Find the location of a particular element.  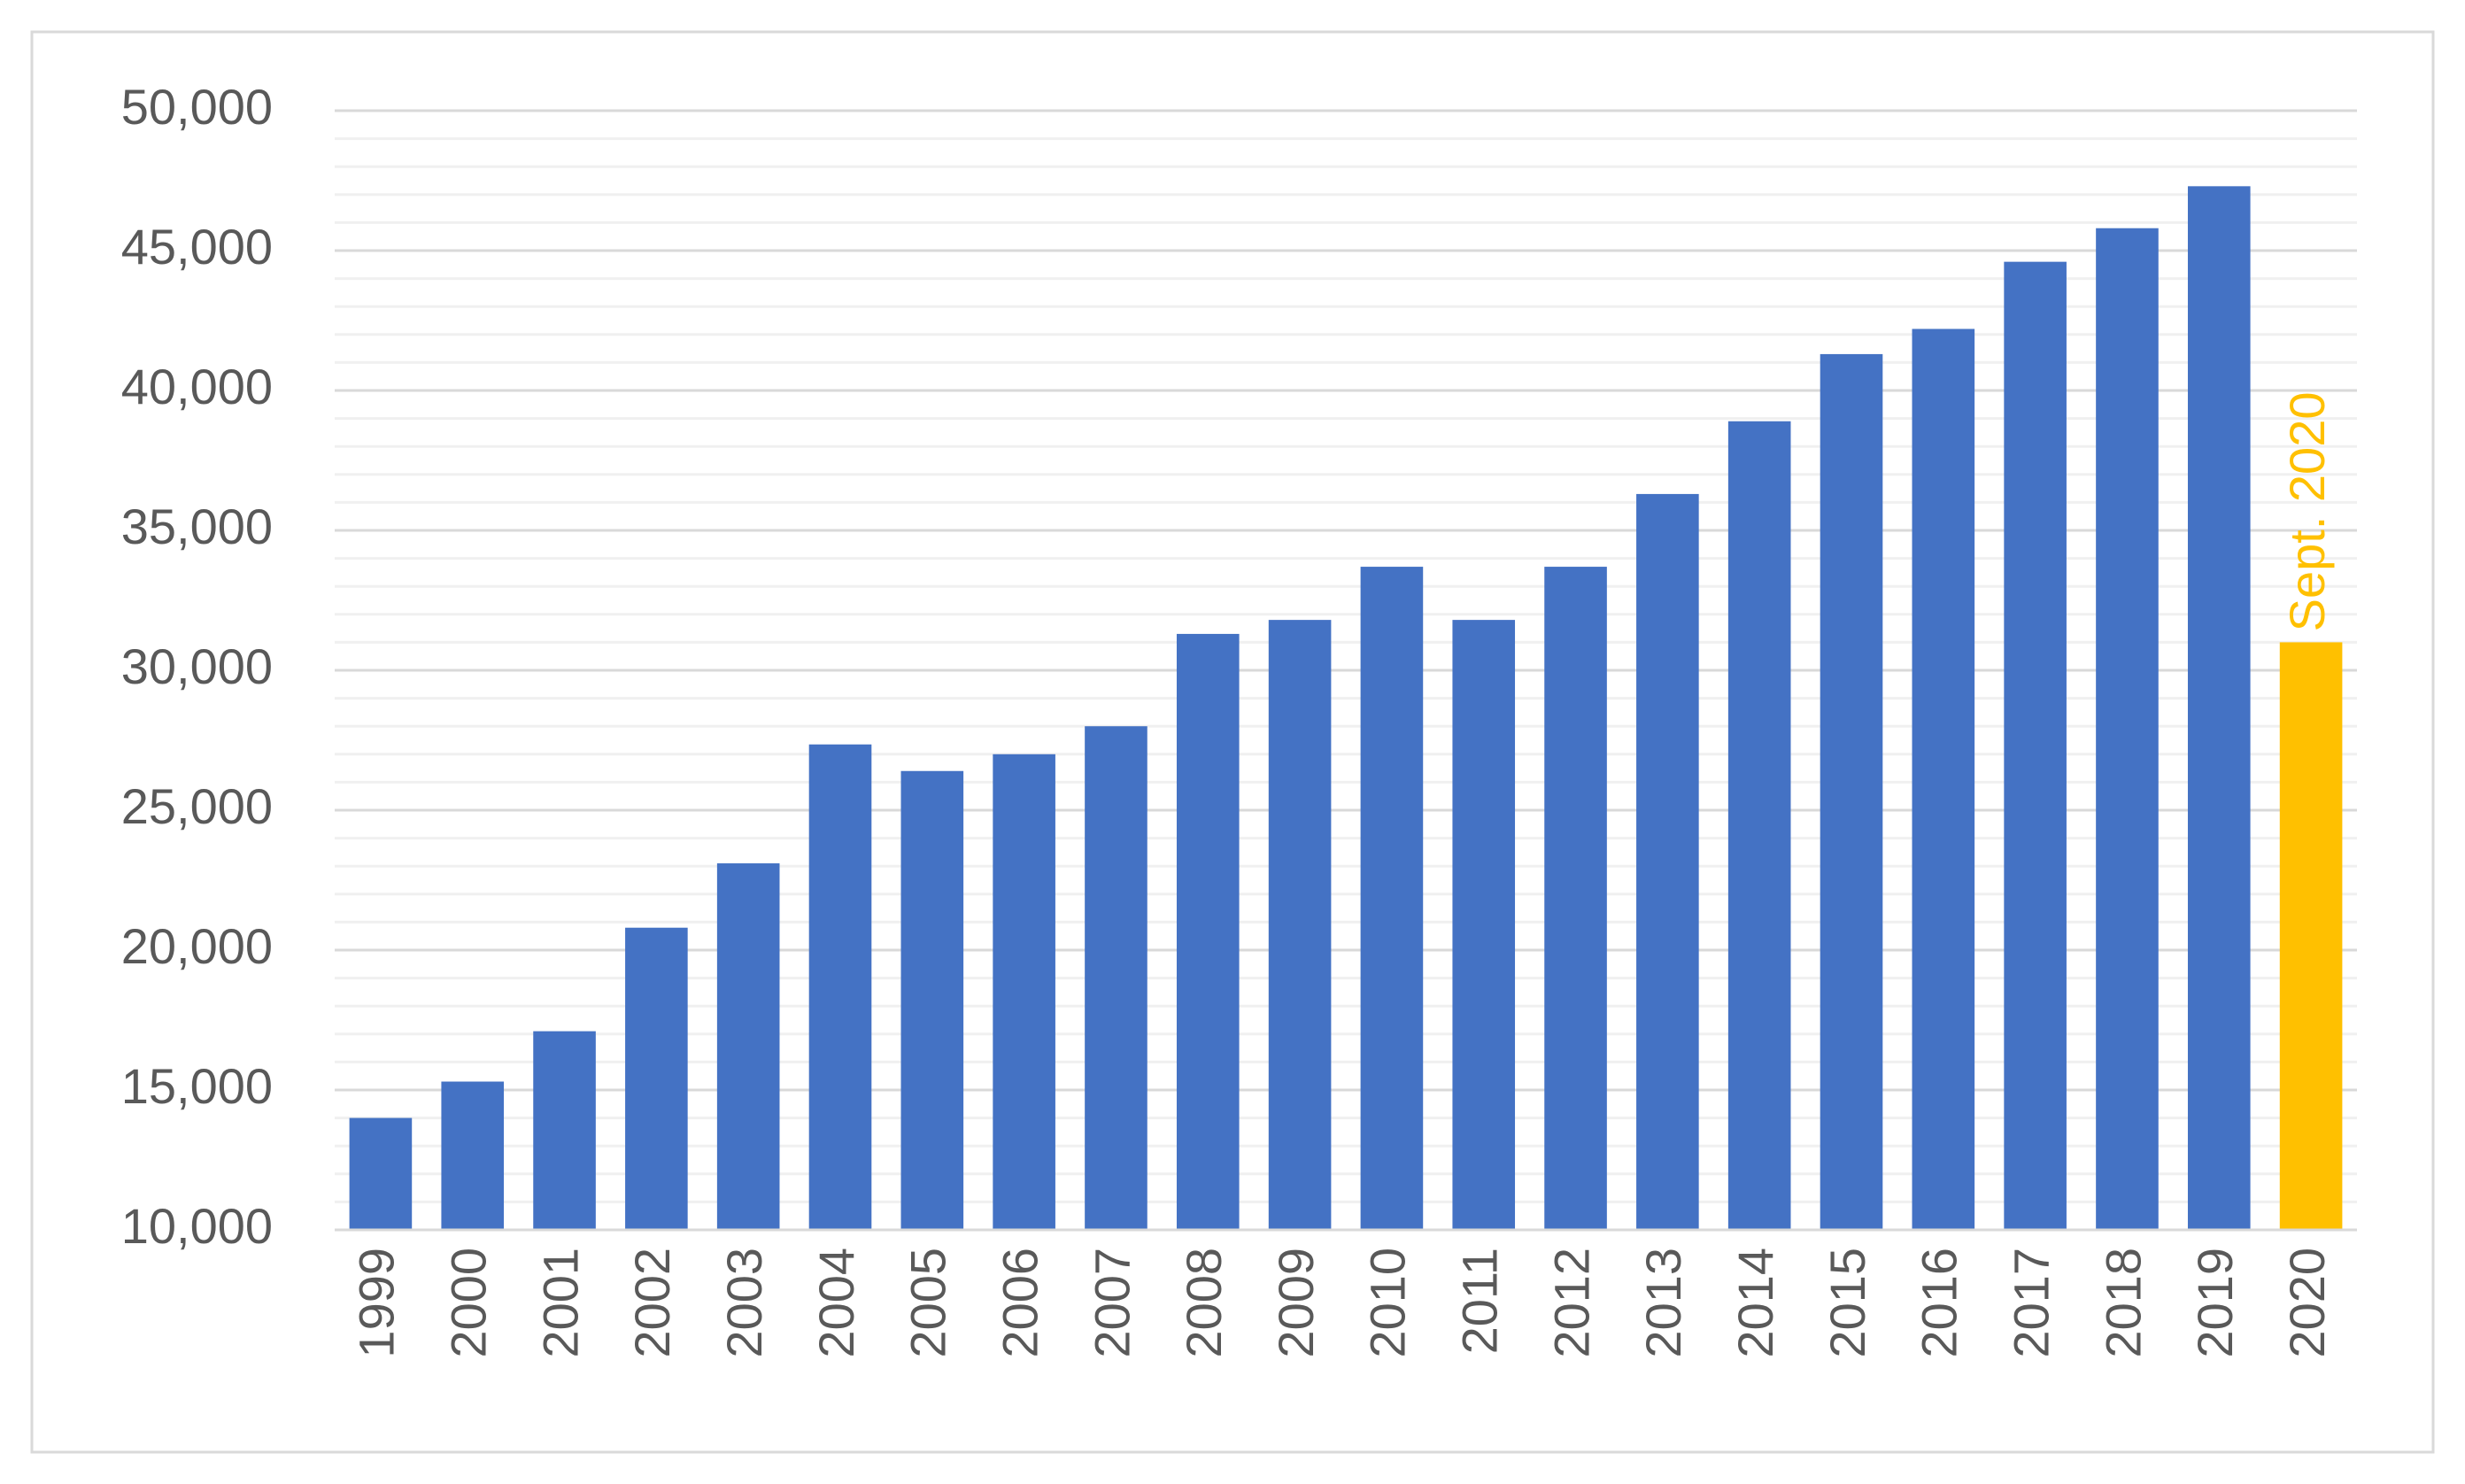

x-tick-label: 2010 is located at coordinates (1388, 1303).